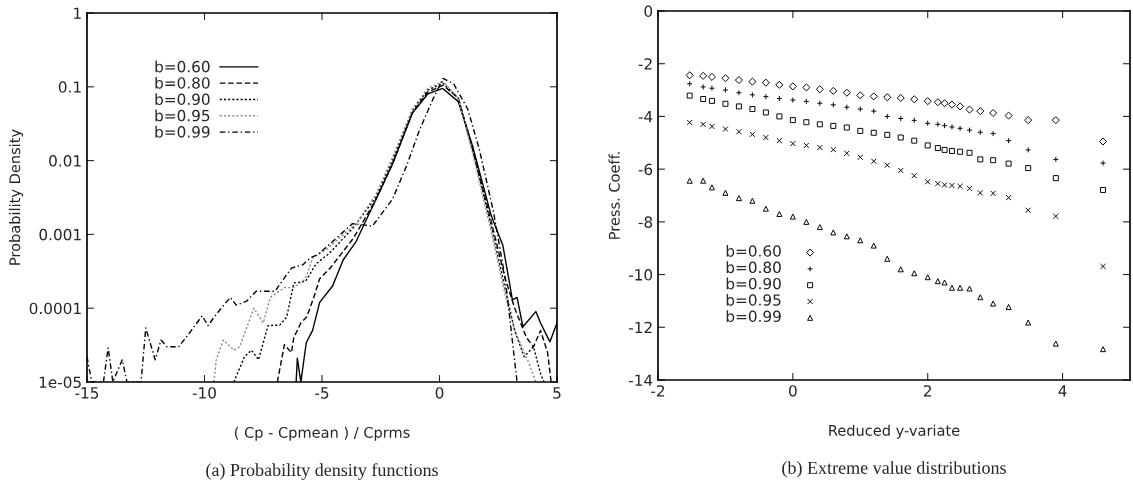 This screenshot has height=491, width=1133. What do you see at coordinates (87, 393) in the screenshot?
I see `x-tick-label: -15` at bounding box center [87, 393].